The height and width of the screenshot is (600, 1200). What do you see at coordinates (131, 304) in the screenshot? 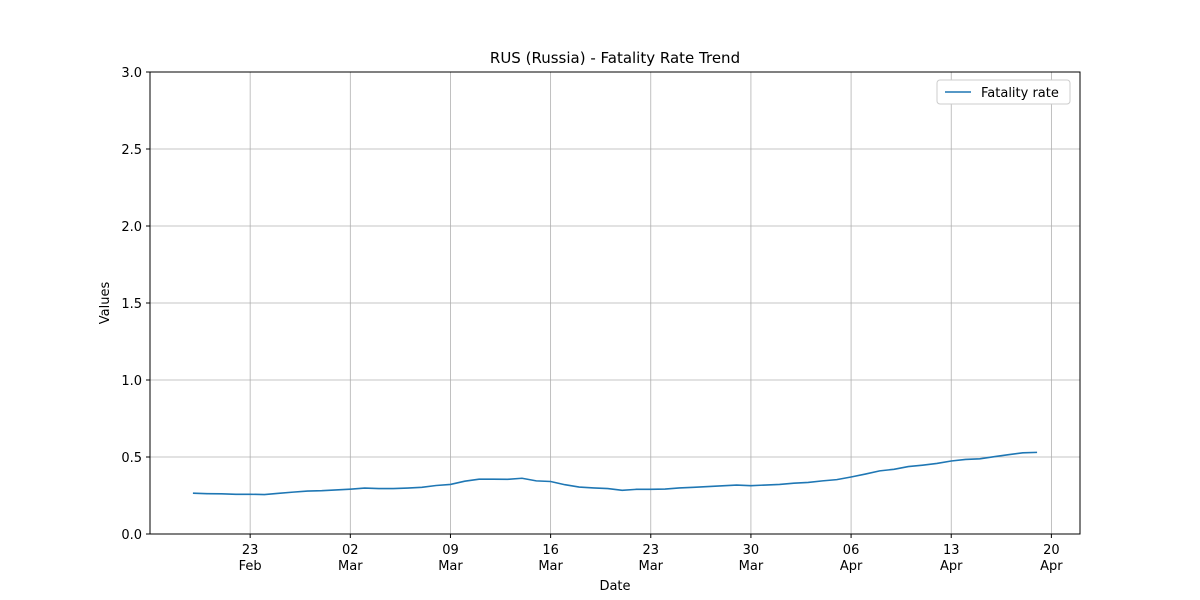
I see `y-tick-label: 1.5` at bounding box center [131, 304].